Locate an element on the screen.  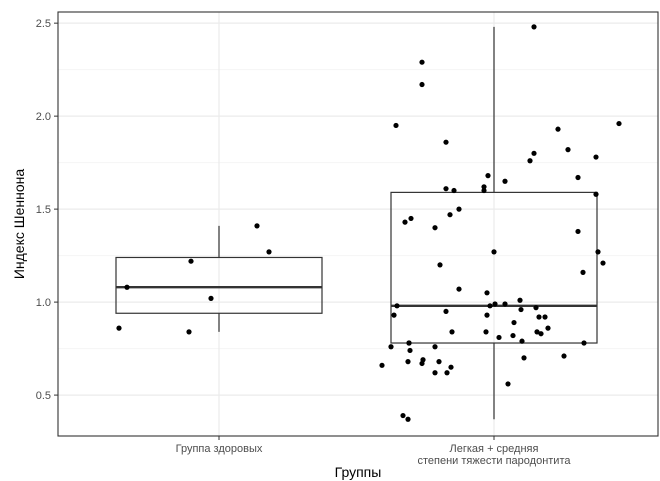
x-tick-label-line: Группа здоровых is located at coordinates (219, 449).